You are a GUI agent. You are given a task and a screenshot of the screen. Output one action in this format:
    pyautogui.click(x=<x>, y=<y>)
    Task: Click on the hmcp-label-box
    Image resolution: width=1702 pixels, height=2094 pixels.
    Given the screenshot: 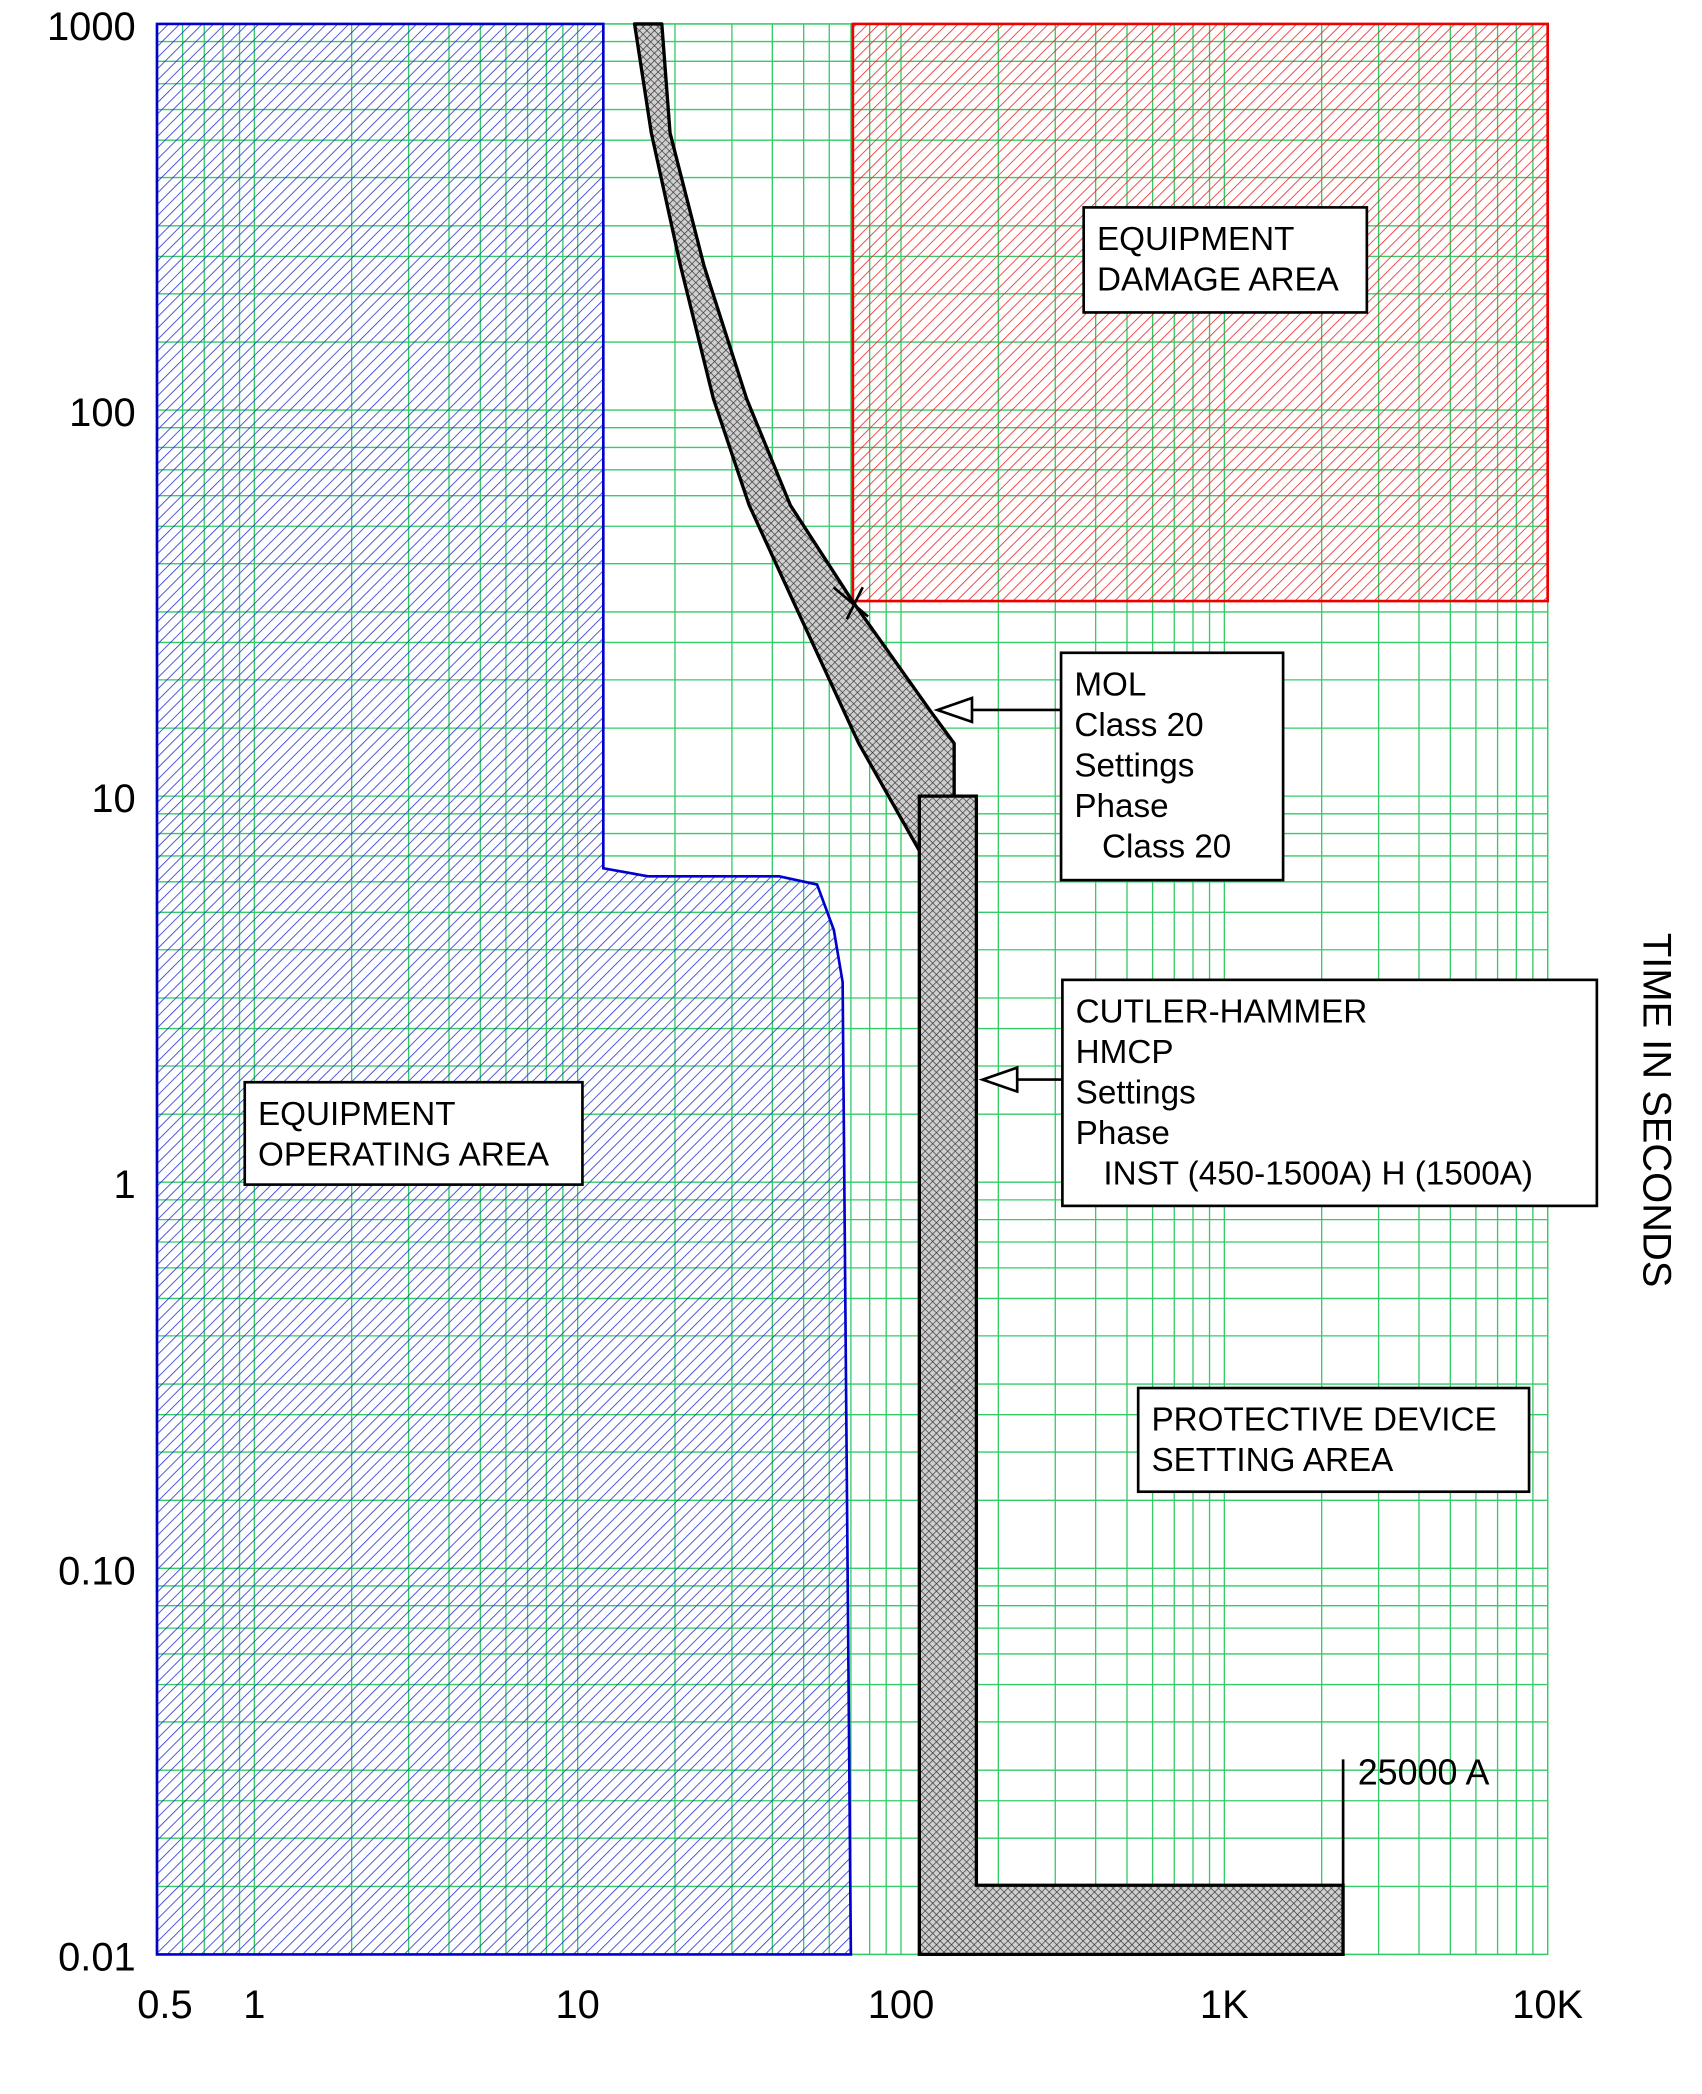 What is the action you would take?
    pyautogui.click(x=1330, y=1093)
    